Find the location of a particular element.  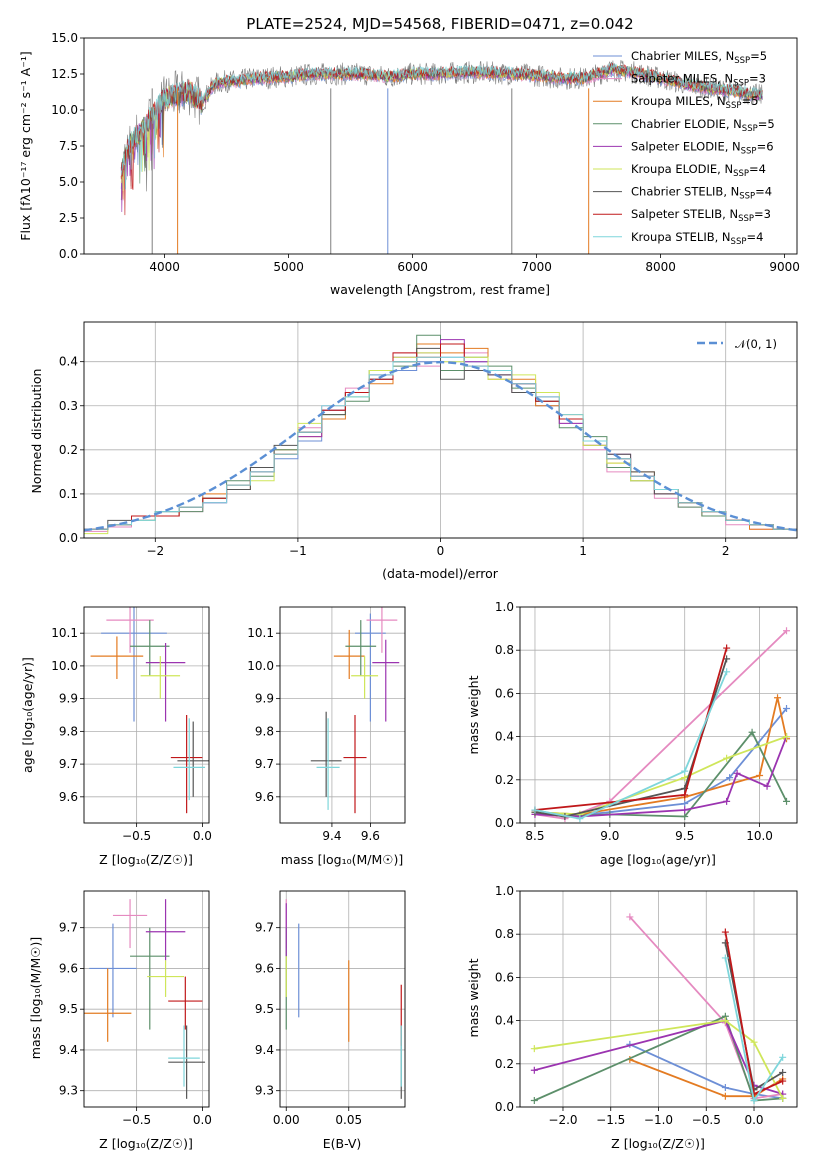

normal-pdf-curve is located at coordinates (440, 446).